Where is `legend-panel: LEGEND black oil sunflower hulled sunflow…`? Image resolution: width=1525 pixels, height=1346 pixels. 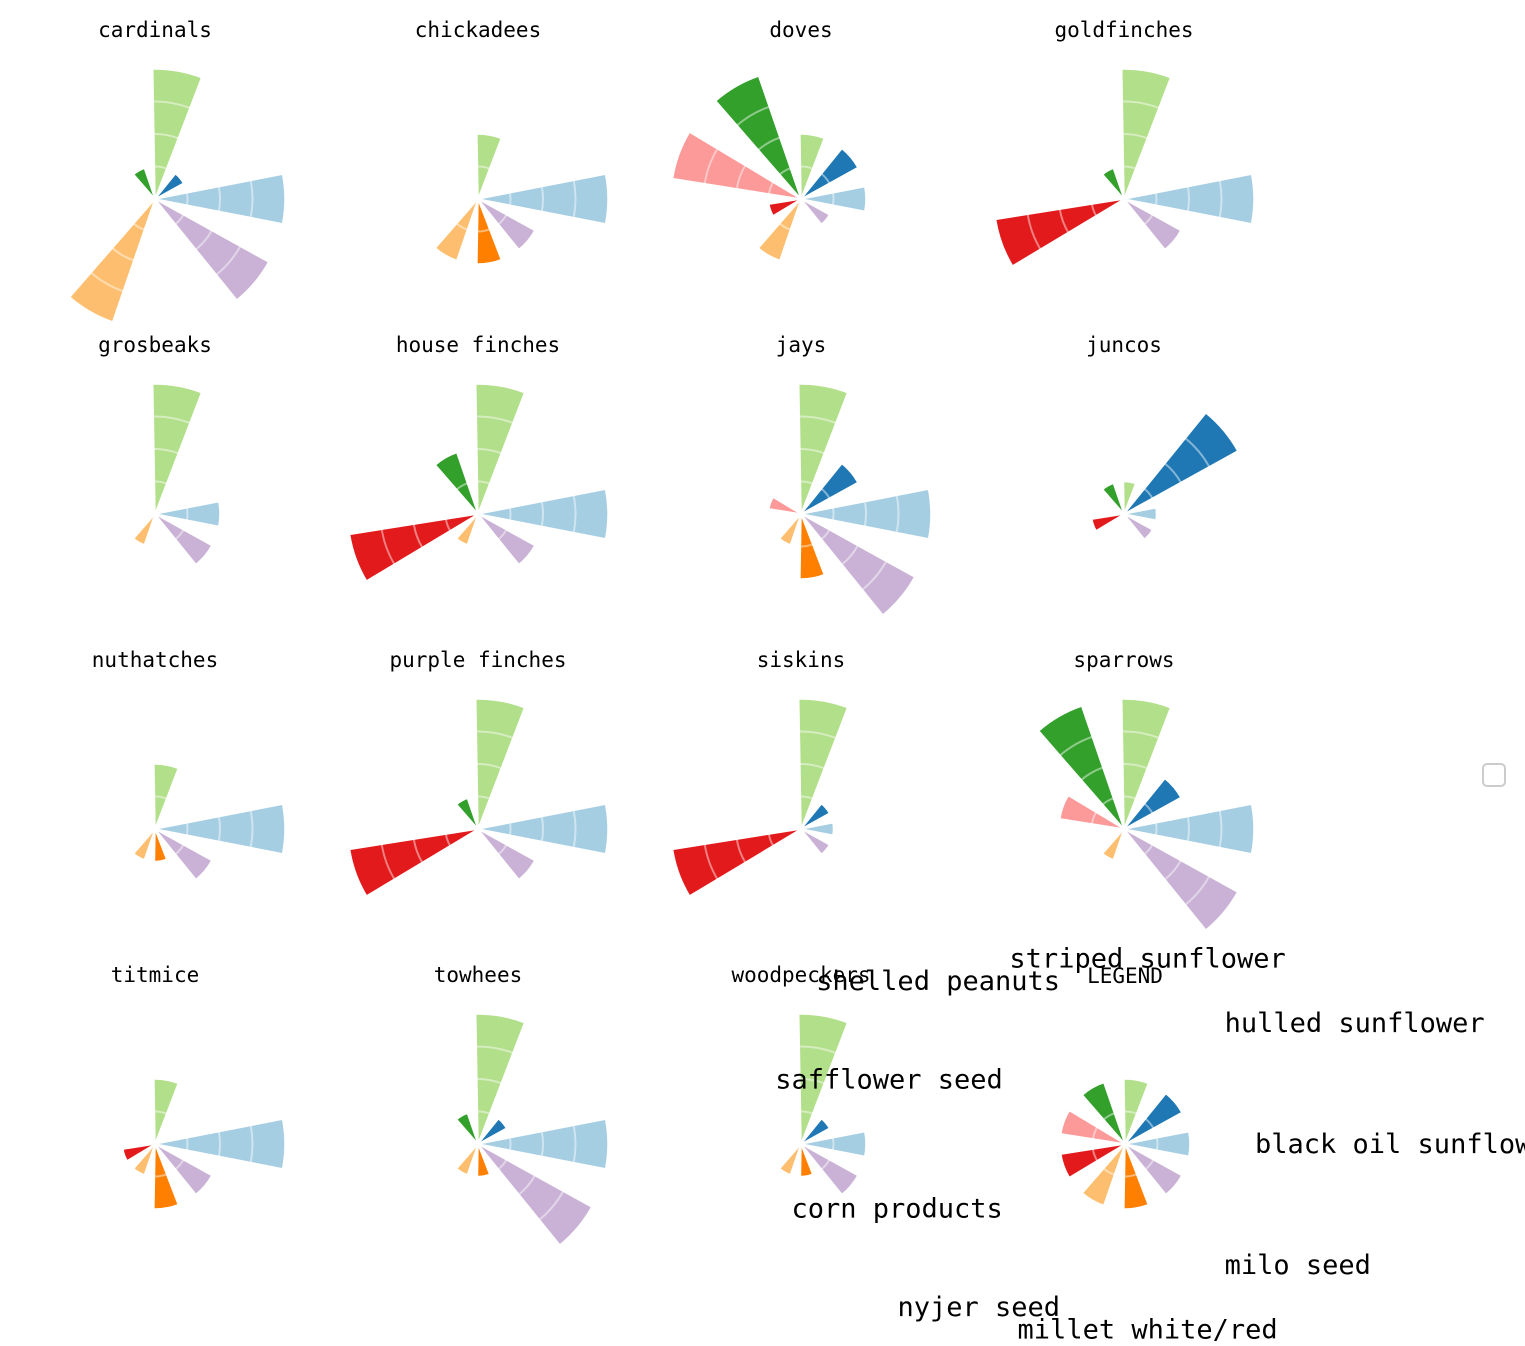
legend-panel: LEGEND black oil sunflower hulled sunflow… is located at coordinates (1150, 1144).